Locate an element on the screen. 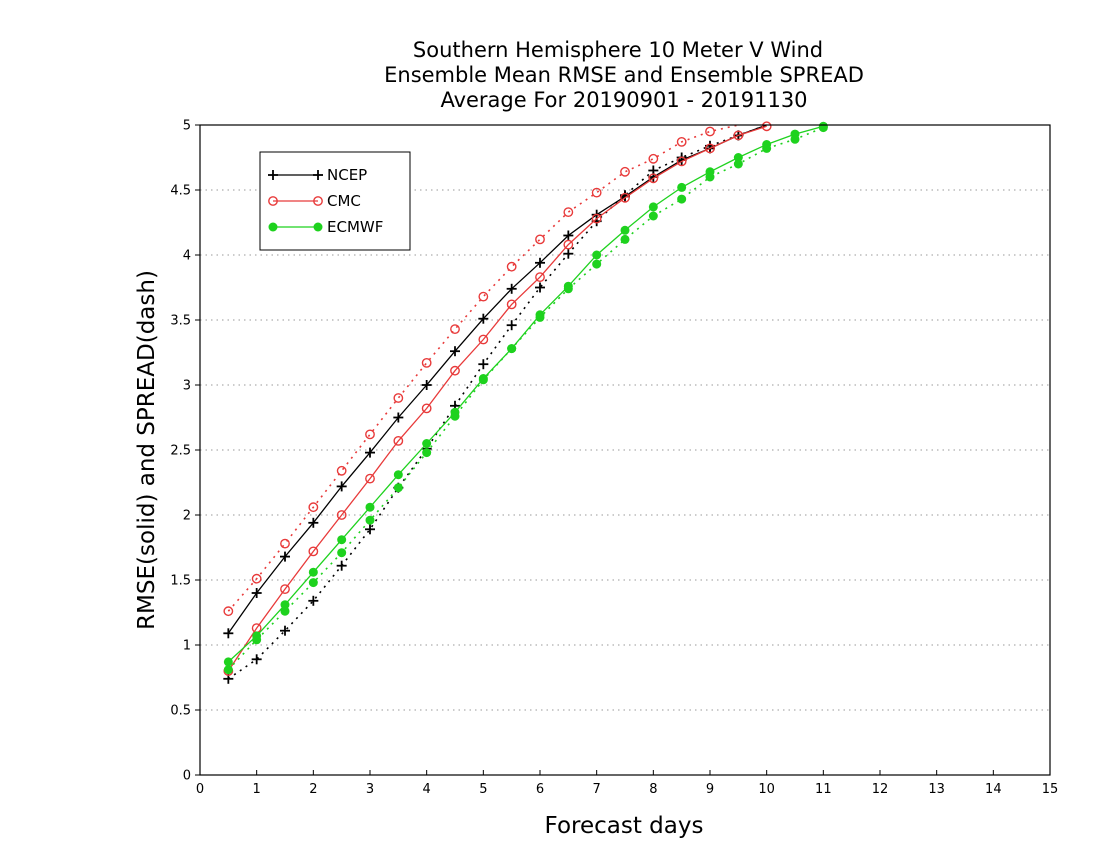 The width and height of the screenshot is (1100, 850). y-tick-label: 3.5 is located at coordinates (180, 321).